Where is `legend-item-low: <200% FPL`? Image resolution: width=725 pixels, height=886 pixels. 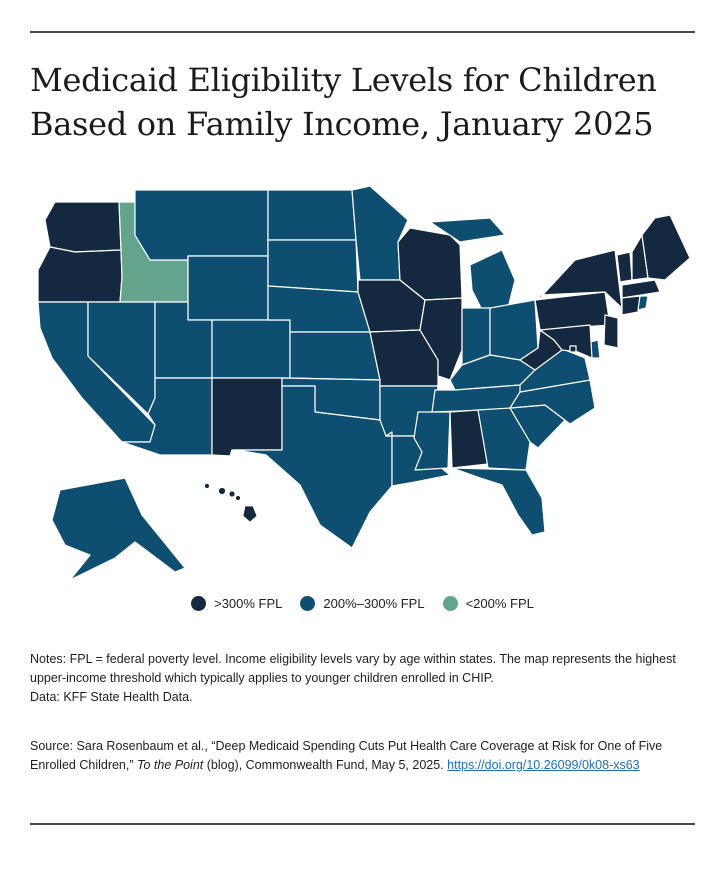 legend-item-low: <200% FPL is located at coordinates (488, 603).